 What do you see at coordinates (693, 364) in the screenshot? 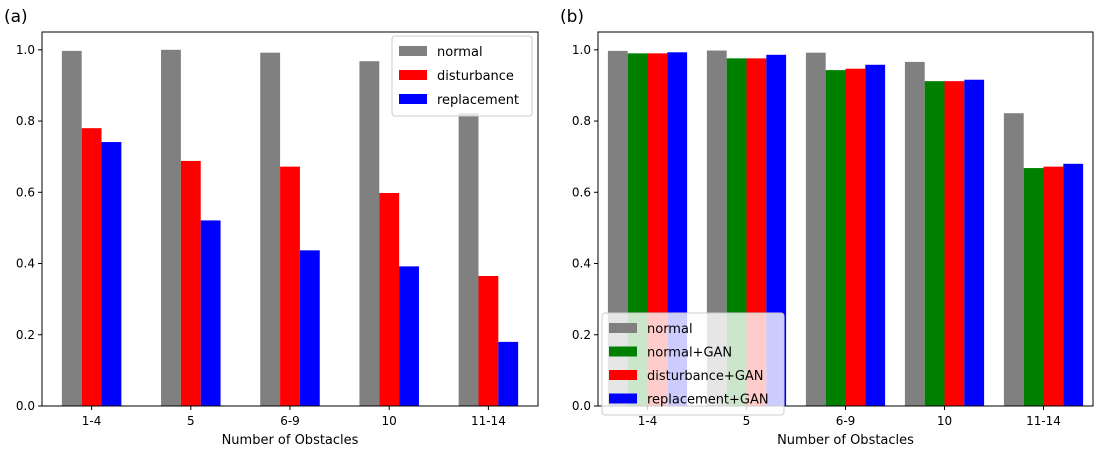
I see `legend-box` at bounding box center [693, 364].